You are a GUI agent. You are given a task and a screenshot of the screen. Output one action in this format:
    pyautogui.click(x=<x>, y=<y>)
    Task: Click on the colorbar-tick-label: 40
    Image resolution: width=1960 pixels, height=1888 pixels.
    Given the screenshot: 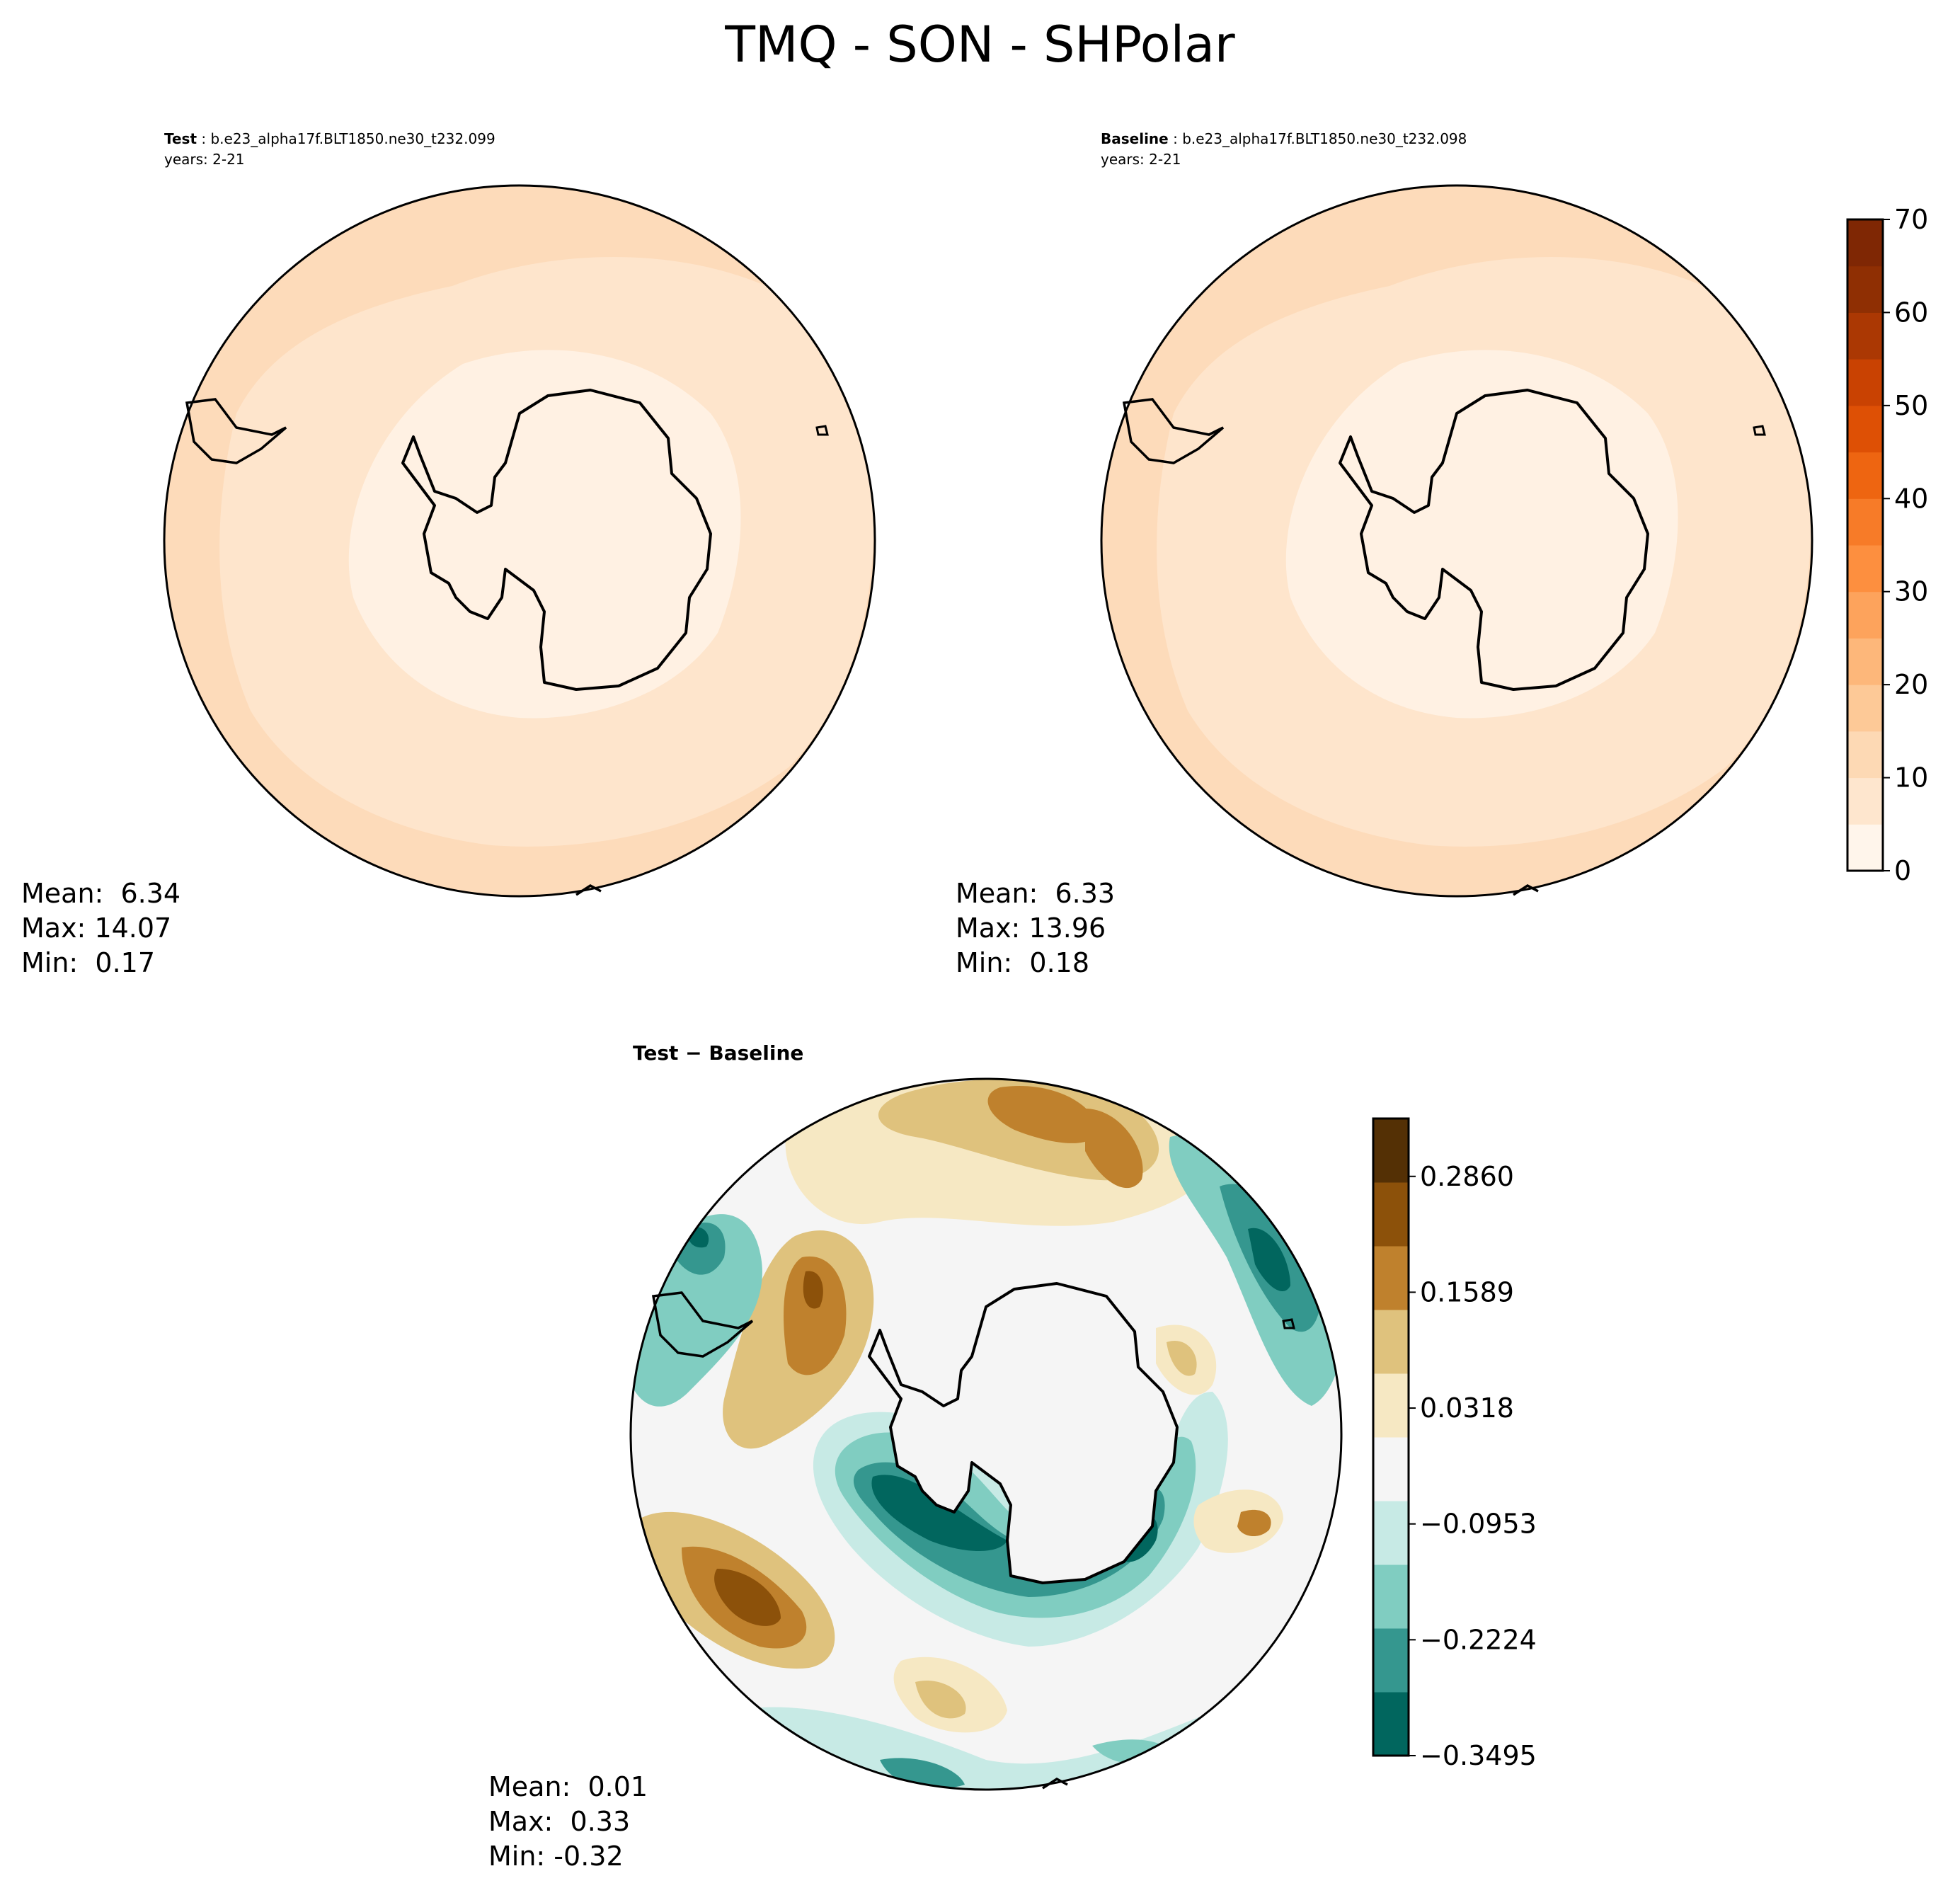 What is the action you would take?
    pyautogui.click(x=1911, y=499)
    